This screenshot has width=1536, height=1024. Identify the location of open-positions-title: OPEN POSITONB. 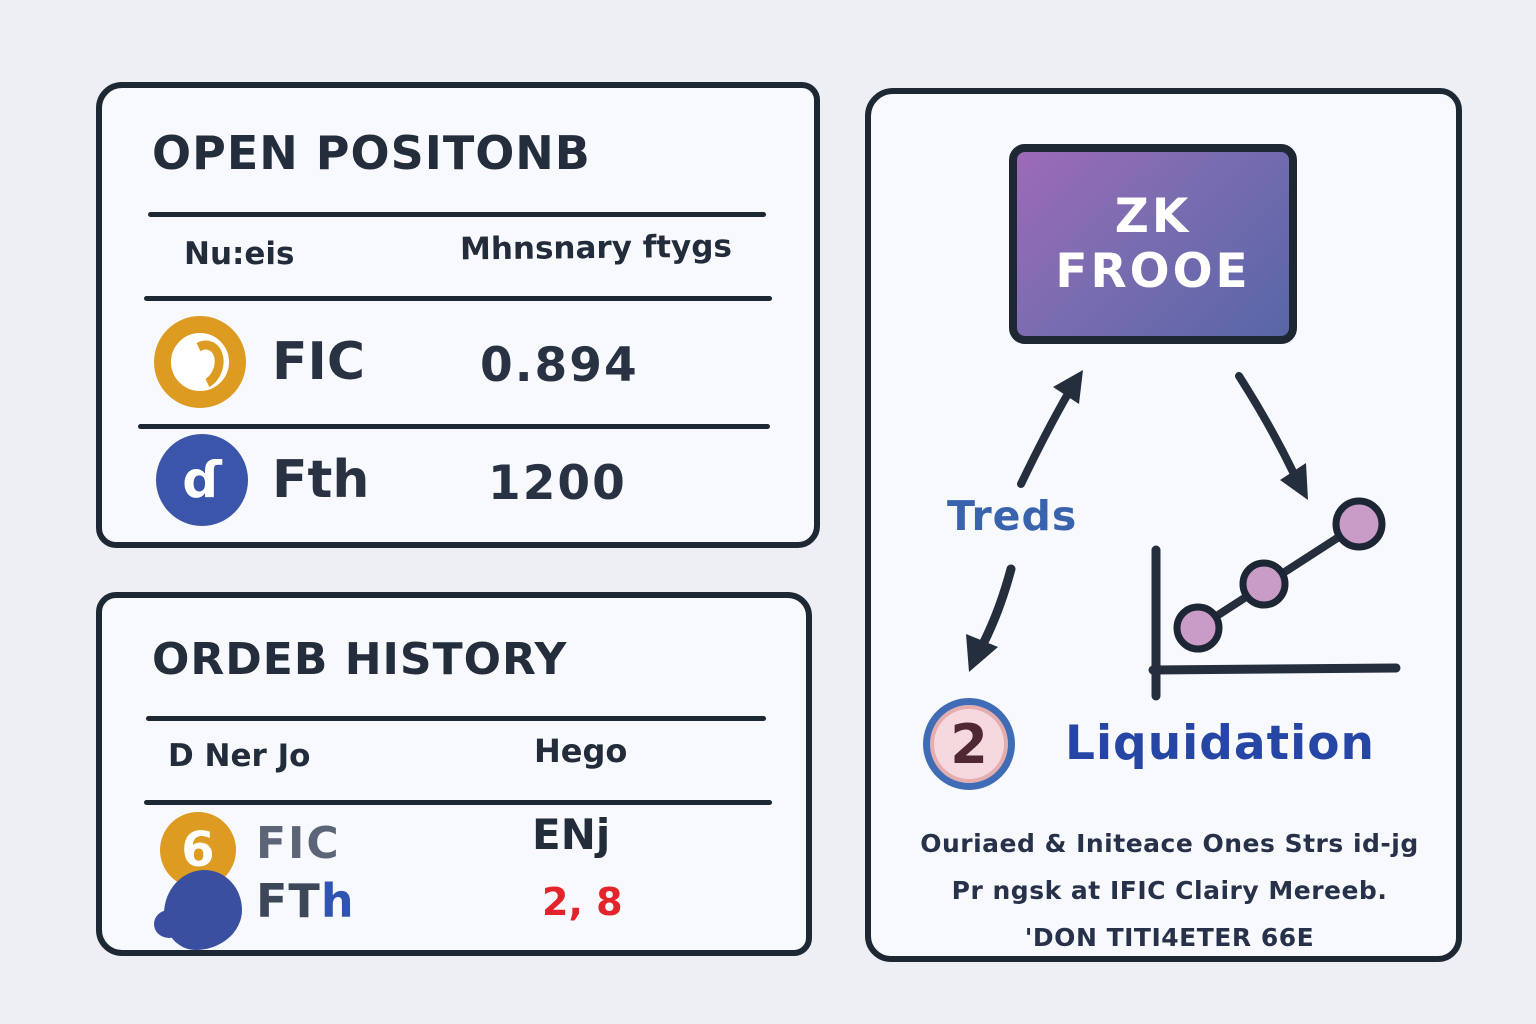
(371, 153).